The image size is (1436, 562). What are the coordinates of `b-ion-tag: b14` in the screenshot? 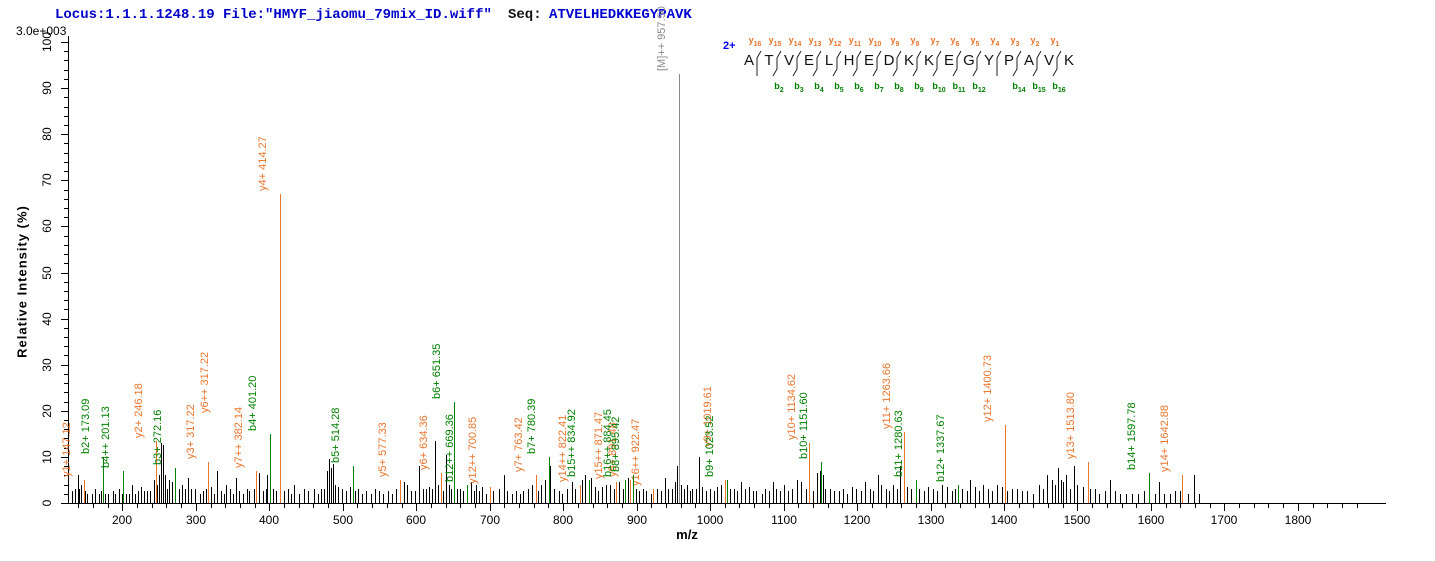 It's located at (1019, 87).